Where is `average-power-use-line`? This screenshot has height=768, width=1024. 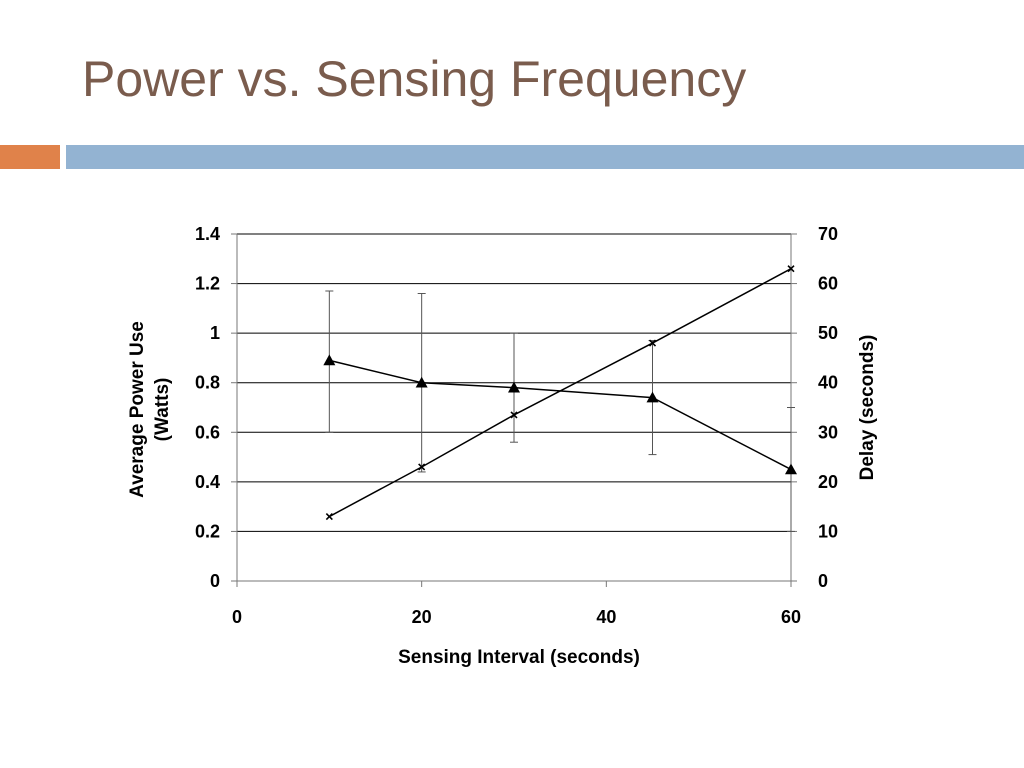
average-power-use-line is located at coordinates (560, 415).